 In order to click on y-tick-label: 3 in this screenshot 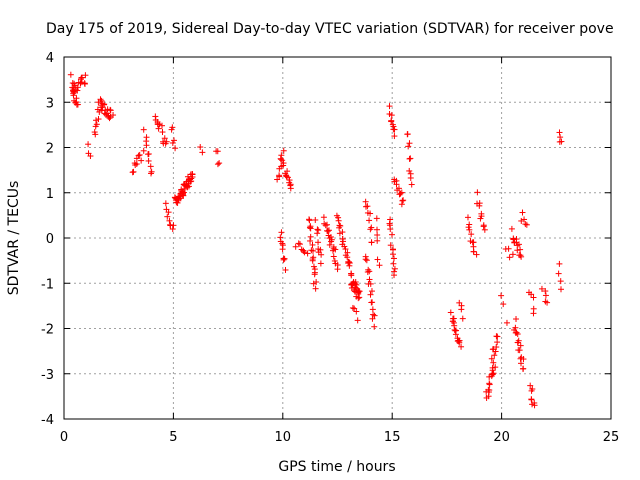, I will do `click(50, 103)`.